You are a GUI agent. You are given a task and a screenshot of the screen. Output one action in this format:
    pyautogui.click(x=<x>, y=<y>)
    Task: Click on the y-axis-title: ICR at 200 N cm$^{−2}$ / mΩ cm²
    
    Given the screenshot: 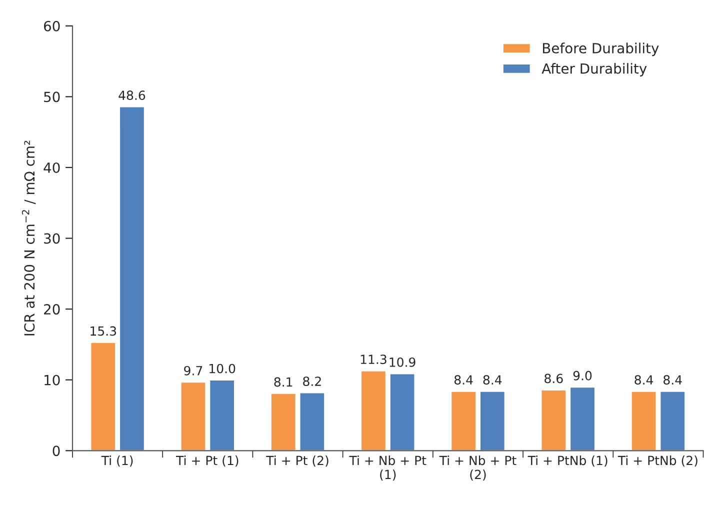 What is the action you would take?
    pyautogui.click(x=29, y=238)
    